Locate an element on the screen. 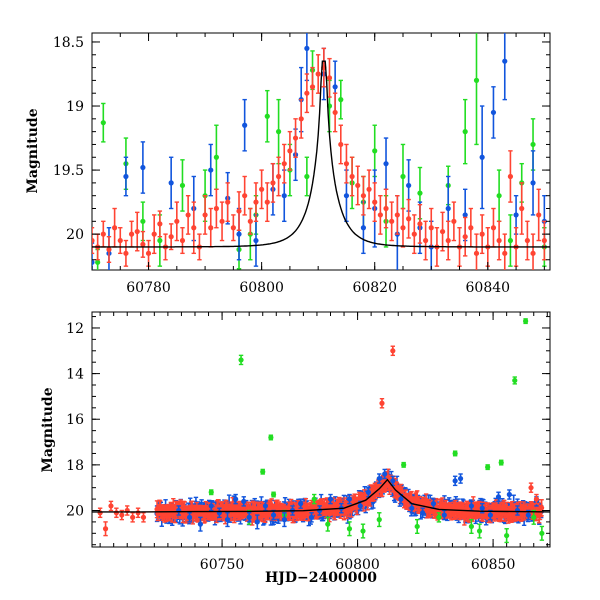 This screenshot has height=600, width=600. top-y-tick-label: 19.5 is located at coordinates (68, 171).